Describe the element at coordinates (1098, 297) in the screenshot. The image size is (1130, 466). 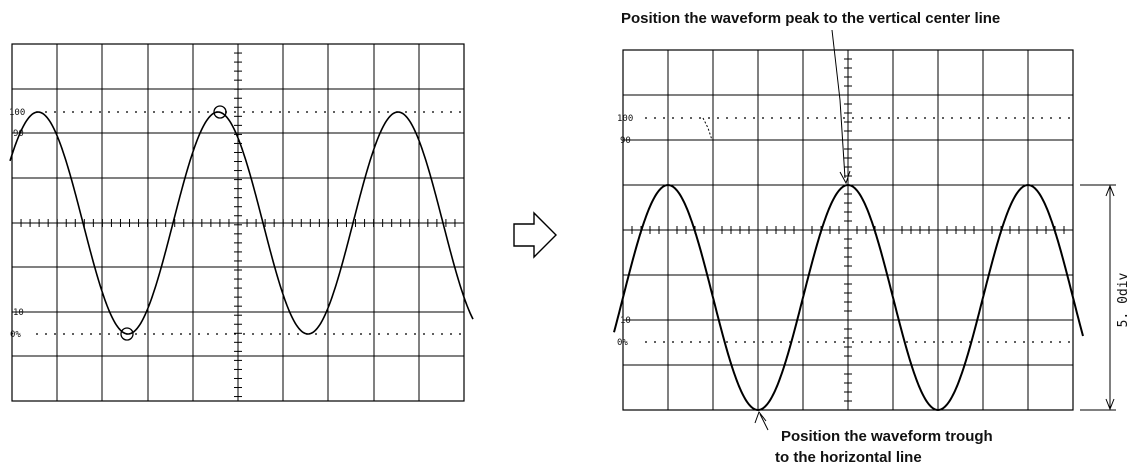
I see `division-dimension` at that location.